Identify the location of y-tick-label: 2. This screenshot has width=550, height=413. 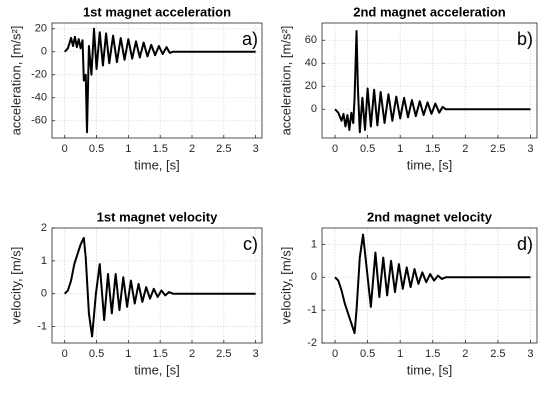
(44, 228).